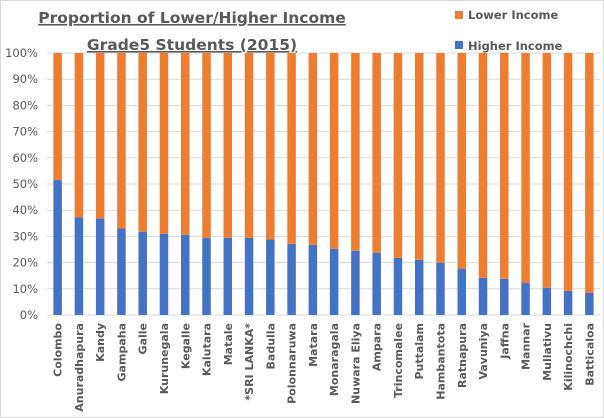 This screenshot has height=418, width=604. What do you see at coordinates (143, 338) in the screenshot?
I see `x-tick-label: Galle` at bounding box center [143, 338].